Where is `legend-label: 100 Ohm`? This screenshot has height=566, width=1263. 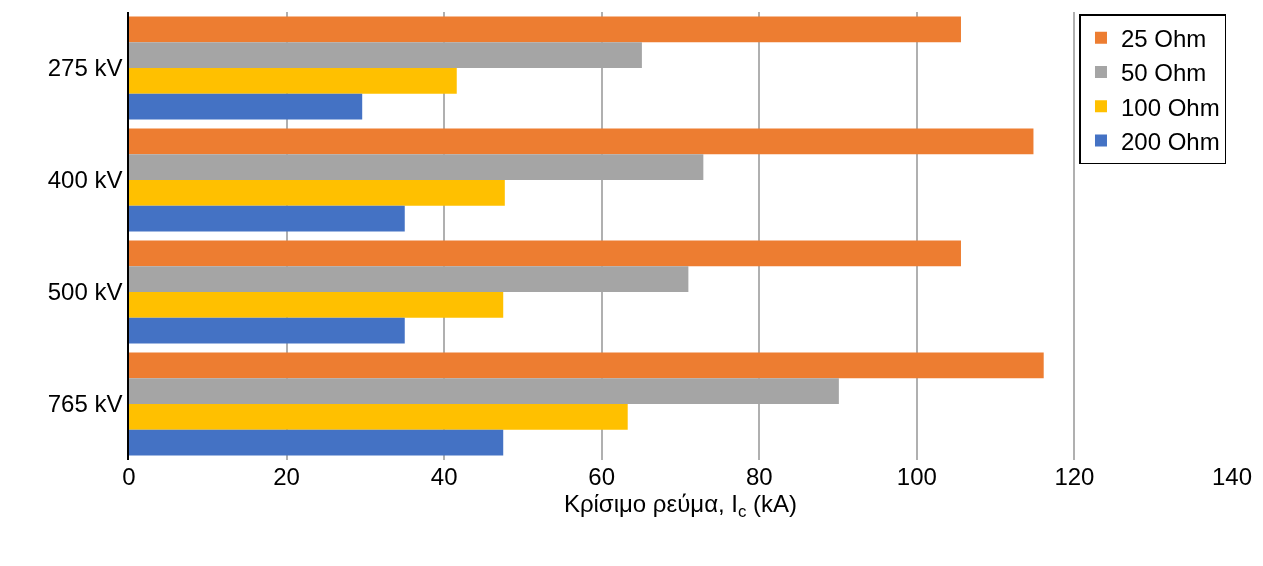
legend-label: 100 Ohm is located at coordinates (1170, 107).